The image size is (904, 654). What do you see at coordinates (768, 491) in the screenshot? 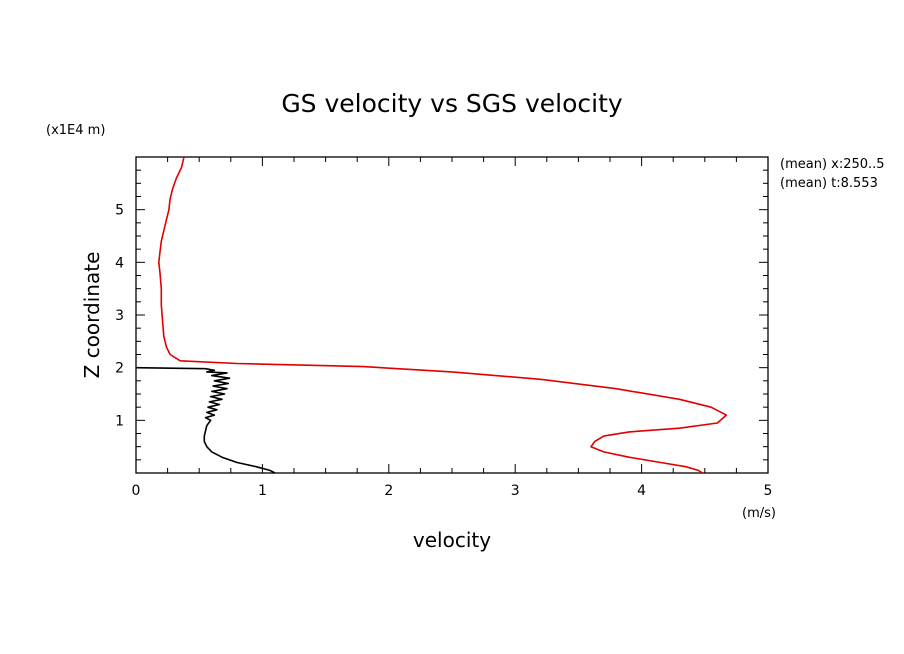
I see `x-tick-label: 5` at bounding box center [768, 491].